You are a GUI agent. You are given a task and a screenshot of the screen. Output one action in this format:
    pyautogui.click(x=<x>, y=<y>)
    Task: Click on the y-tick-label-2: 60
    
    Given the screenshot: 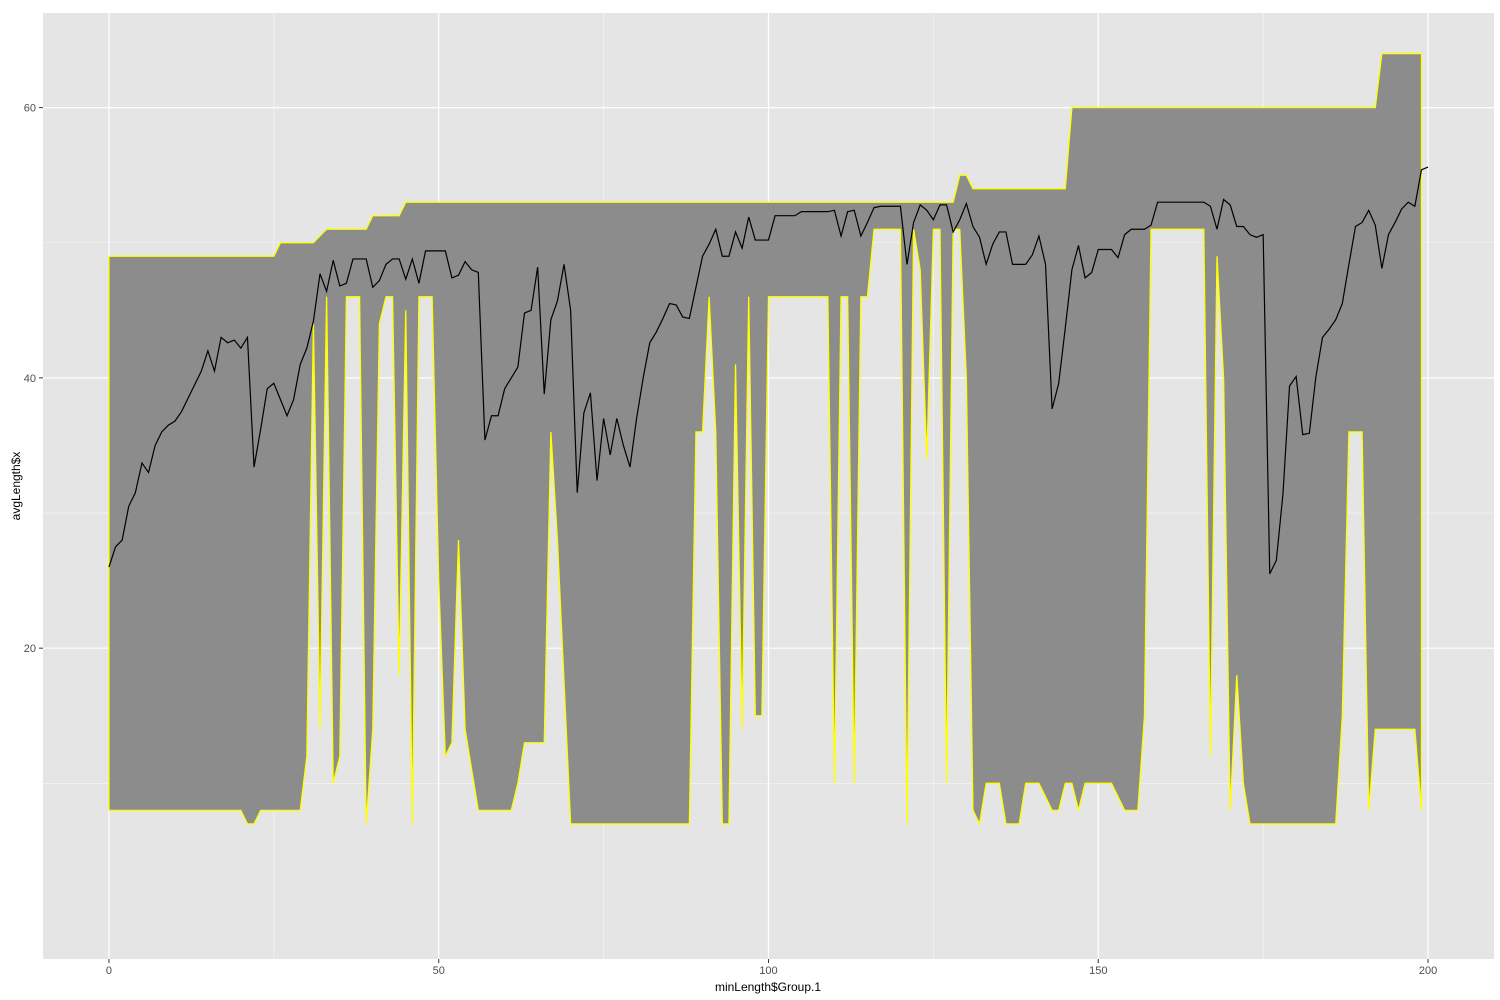 What is the action you would take?
    pyautogui.click(x=30, y=109)
    